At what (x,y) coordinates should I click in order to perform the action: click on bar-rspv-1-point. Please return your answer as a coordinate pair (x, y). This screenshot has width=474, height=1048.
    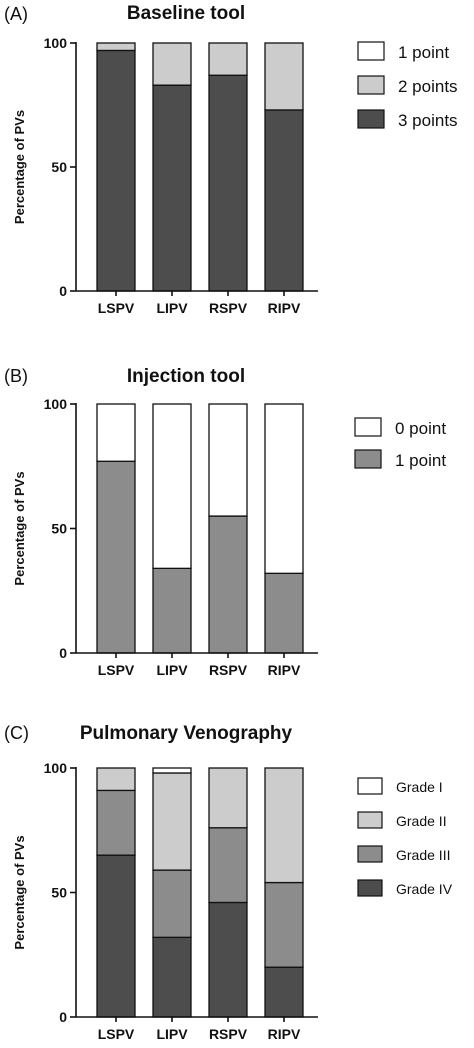
    Looking at the image, I should click on (228, 584).